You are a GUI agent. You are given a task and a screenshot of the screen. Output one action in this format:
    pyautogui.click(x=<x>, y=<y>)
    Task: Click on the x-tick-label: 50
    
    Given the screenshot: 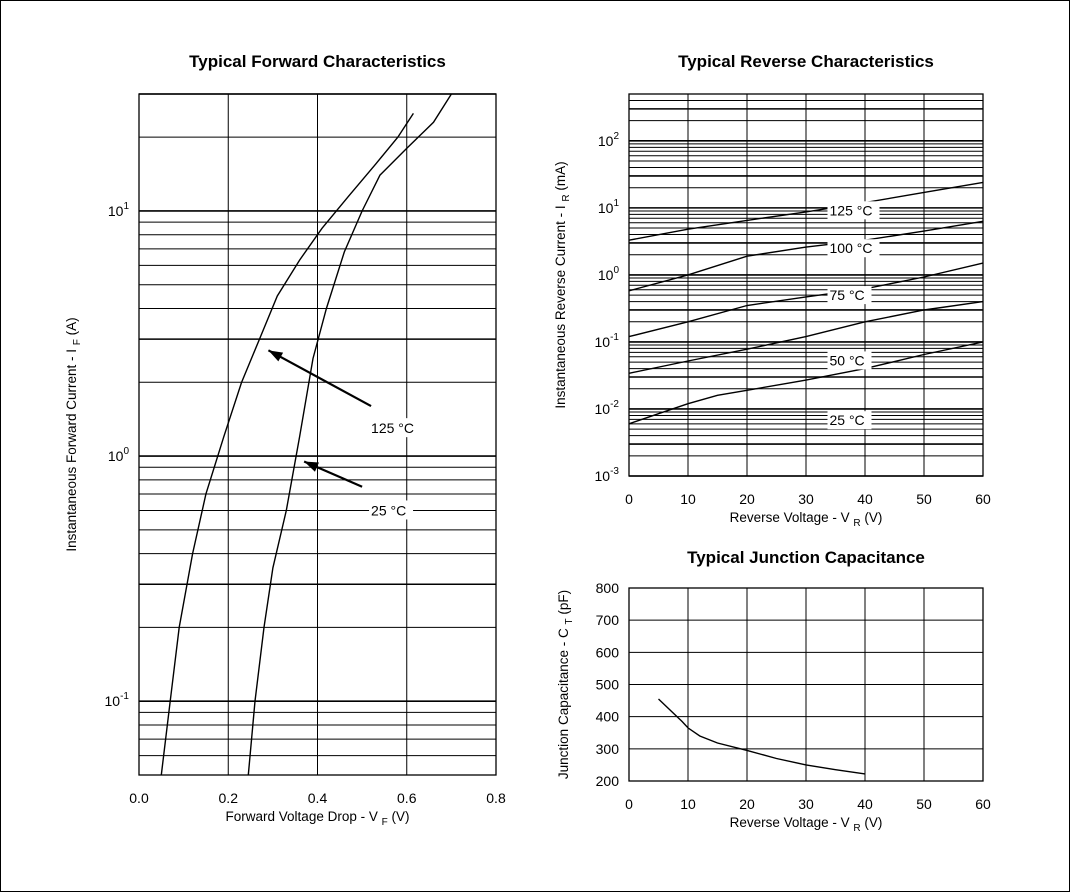 What is the action you would take?
    pyautogui.click(x=924, y=804)
    